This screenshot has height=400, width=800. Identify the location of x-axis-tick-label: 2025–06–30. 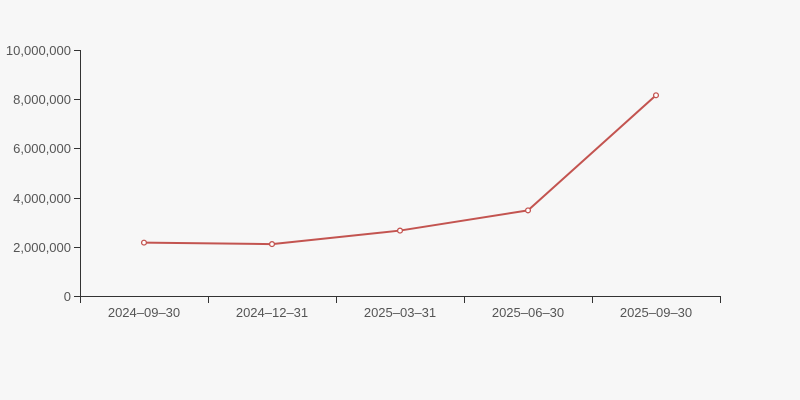
(528, 312).